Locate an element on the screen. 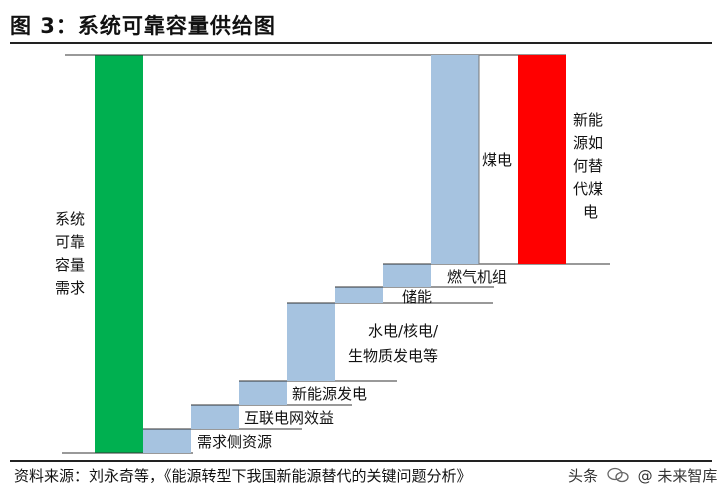 Image resolution: width=722 pixels, height=499 pixels. demand-label-line: 需求 is located at coordinates (70, 288).